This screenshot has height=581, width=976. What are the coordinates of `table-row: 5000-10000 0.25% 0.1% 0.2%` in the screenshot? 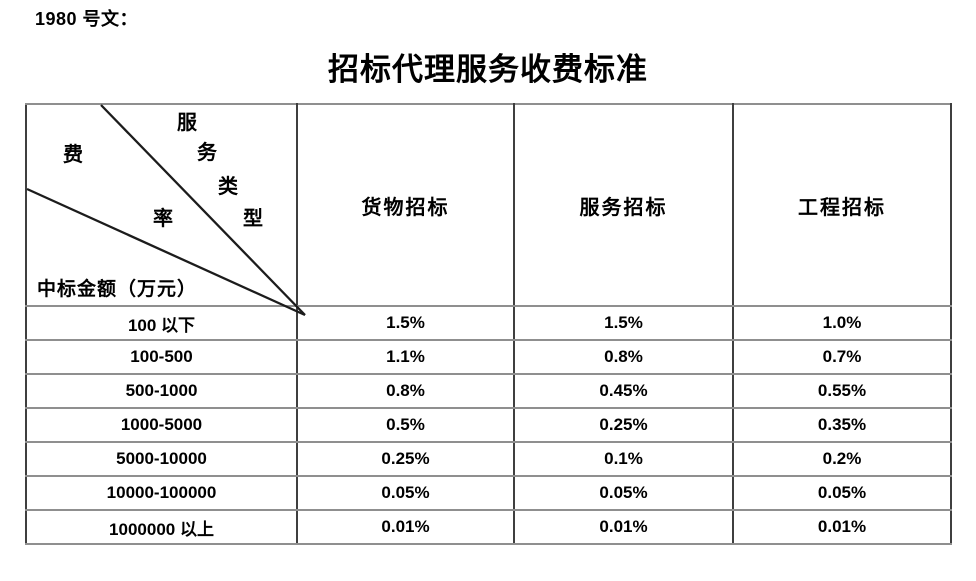 It's located at (488, 459).